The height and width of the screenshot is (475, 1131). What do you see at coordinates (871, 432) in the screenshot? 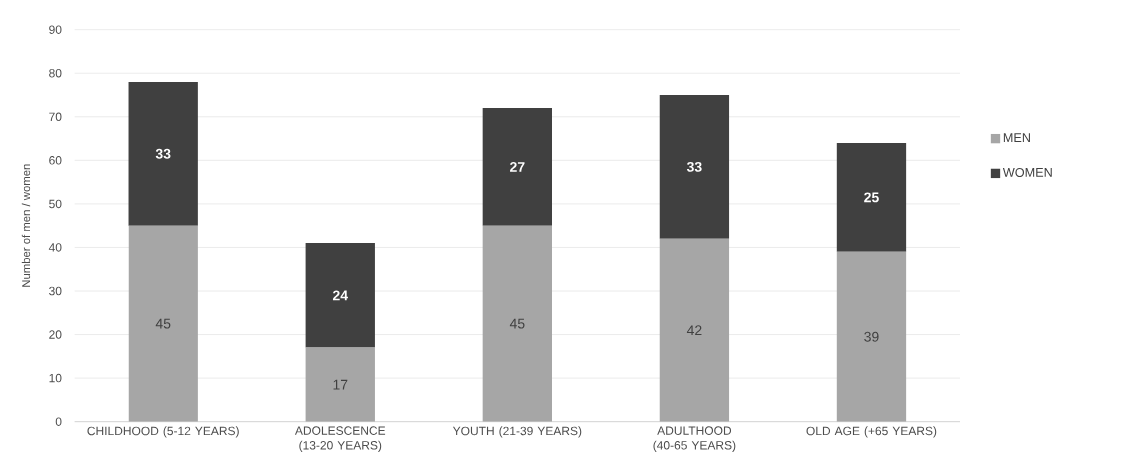
I see `x-tick-label: OLD AGE (+65 YEARS)` at bounding box center [871, 432].